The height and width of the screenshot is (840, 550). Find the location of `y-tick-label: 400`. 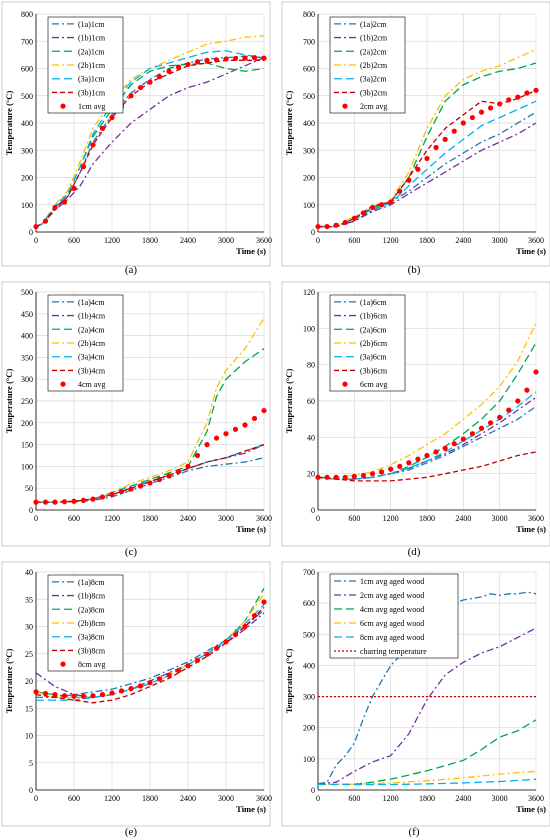

y-tick-label: 400 is located at coordinates (27, 123).